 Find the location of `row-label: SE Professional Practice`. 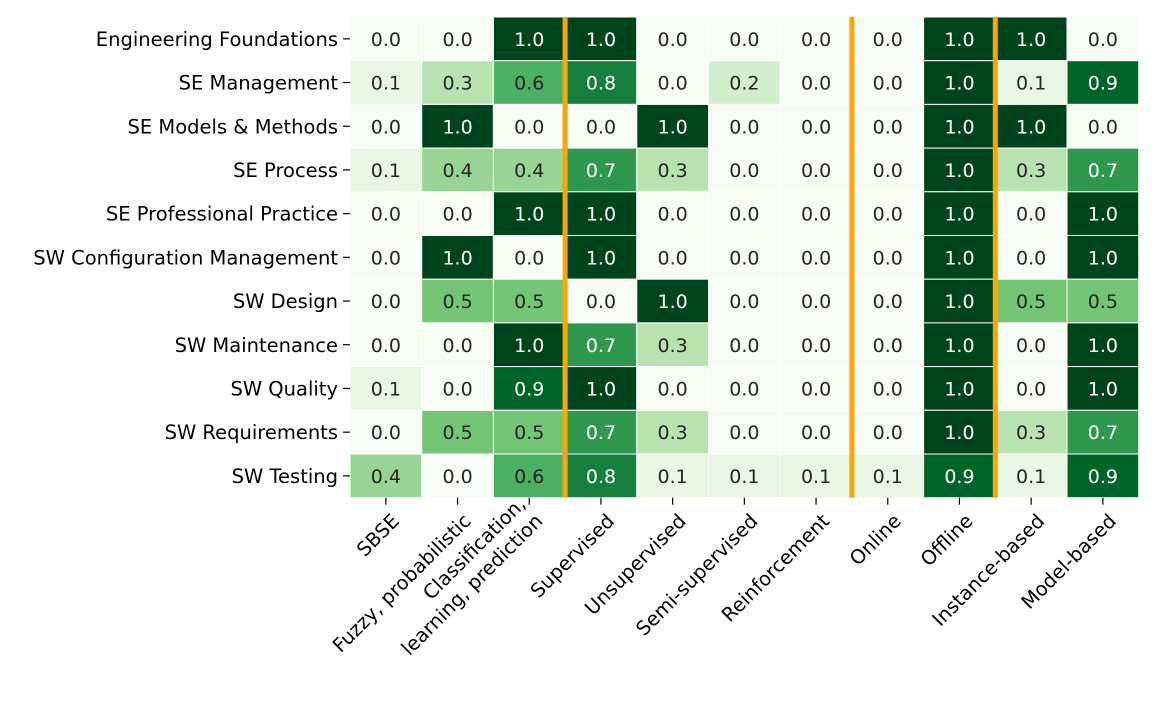

row-label: SE Professional Practice is located at coordinates (222, 214).